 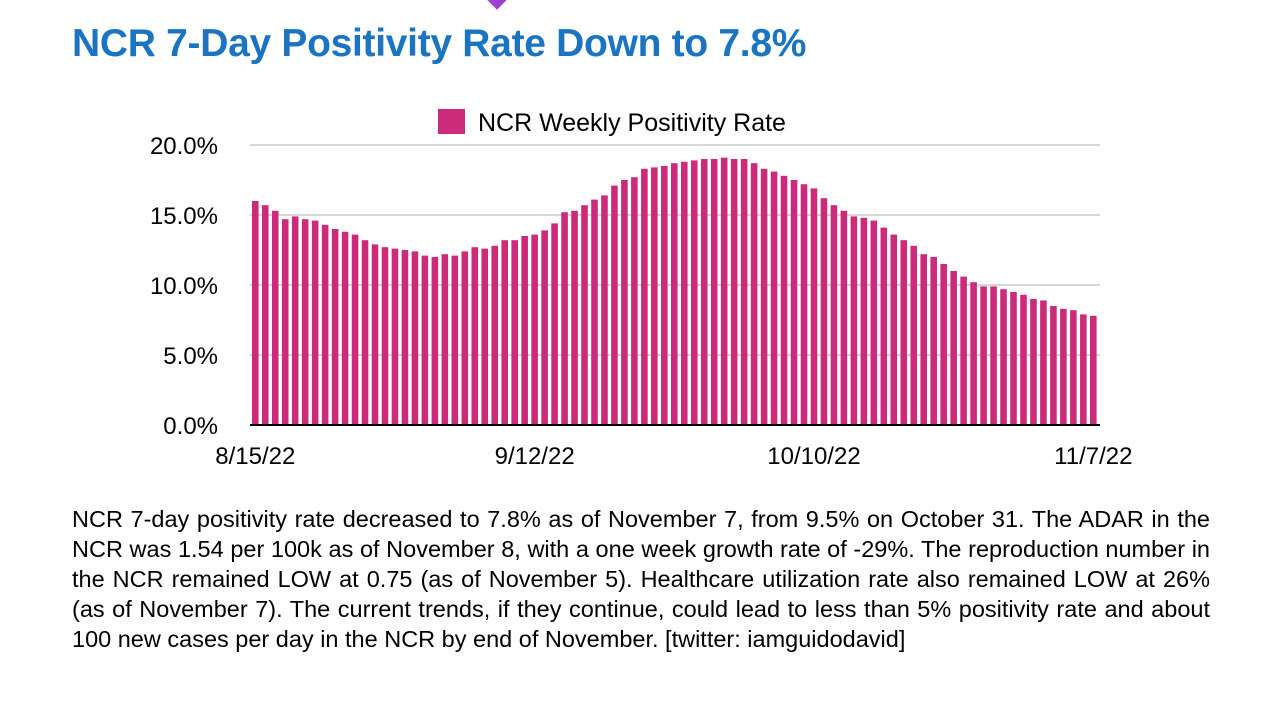 What do you see at coordinates (190, 356) in the screenshot?
I see `y-tick-label: 5.0%` at bounding box center [190, 356].